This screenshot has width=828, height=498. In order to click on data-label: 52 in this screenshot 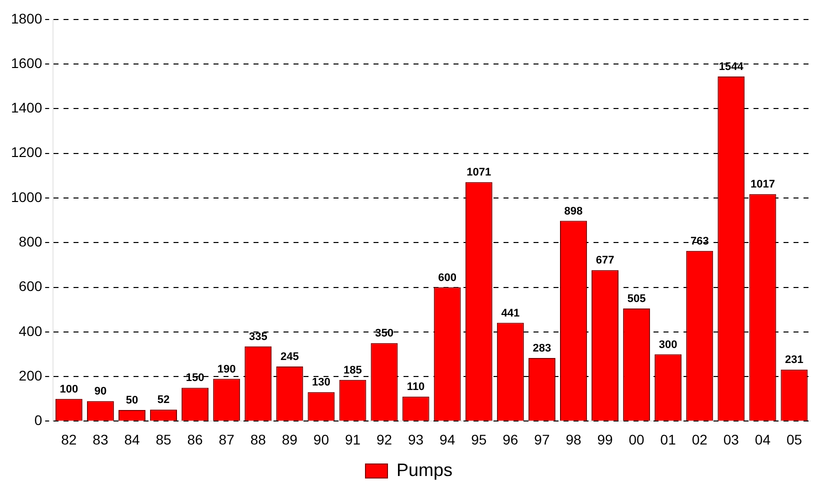, I will do `click(163, 400)`.